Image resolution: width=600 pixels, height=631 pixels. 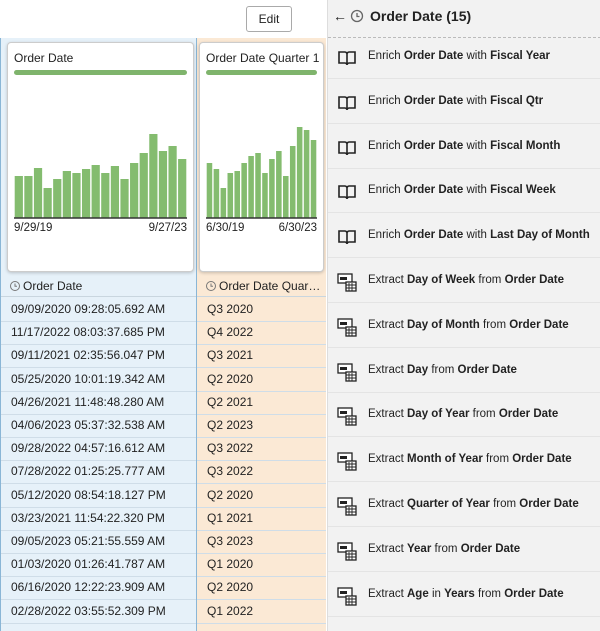 I want to click on table-cell: Q3 2023, so click(x=261, y=542).